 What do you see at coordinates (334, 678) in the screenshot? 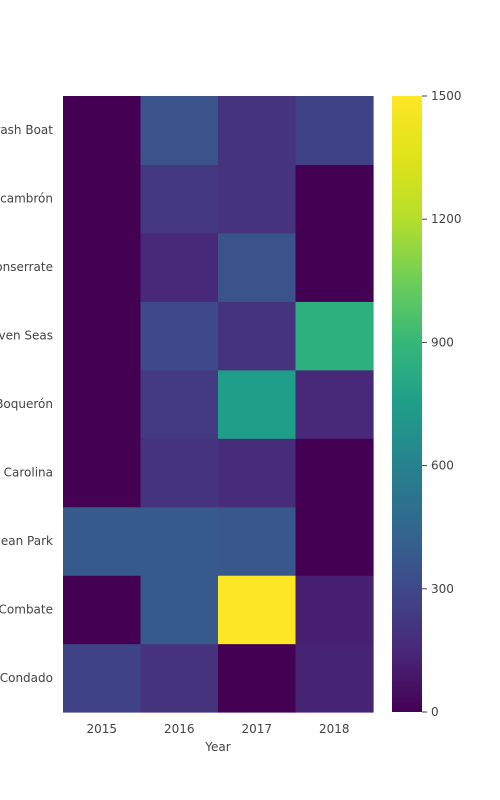
I see `heatmap-cell-condado-2018` at bounding box center [334, 678].